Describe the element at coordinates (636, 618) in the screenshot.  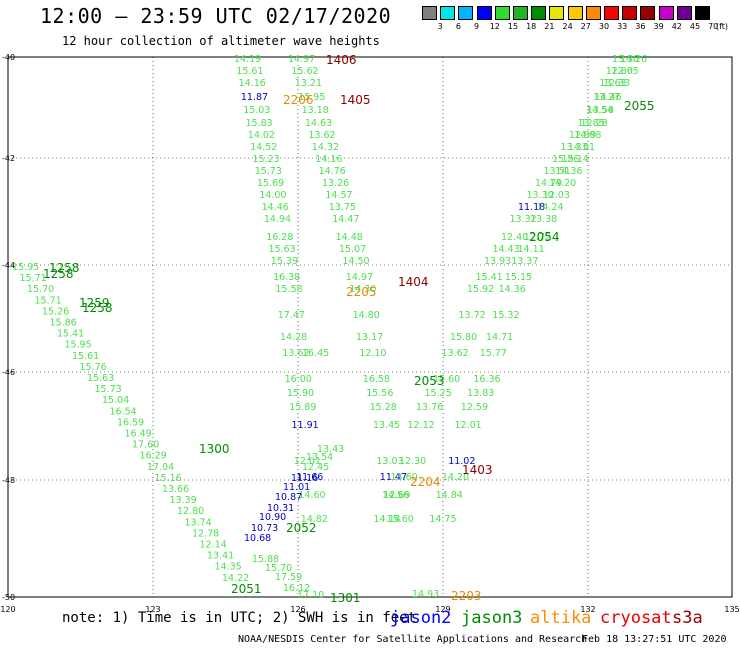
I see `satellite-legend-cryosat: cryosat` at that location.